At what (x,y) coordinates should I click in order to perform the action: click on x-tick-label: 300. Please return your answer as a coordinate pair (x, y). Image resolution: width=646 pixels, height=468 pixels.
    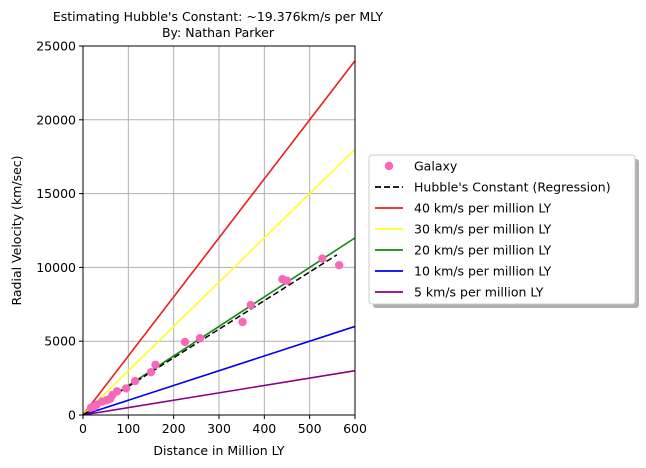
    Looking at the image, I should click on (219, 428).